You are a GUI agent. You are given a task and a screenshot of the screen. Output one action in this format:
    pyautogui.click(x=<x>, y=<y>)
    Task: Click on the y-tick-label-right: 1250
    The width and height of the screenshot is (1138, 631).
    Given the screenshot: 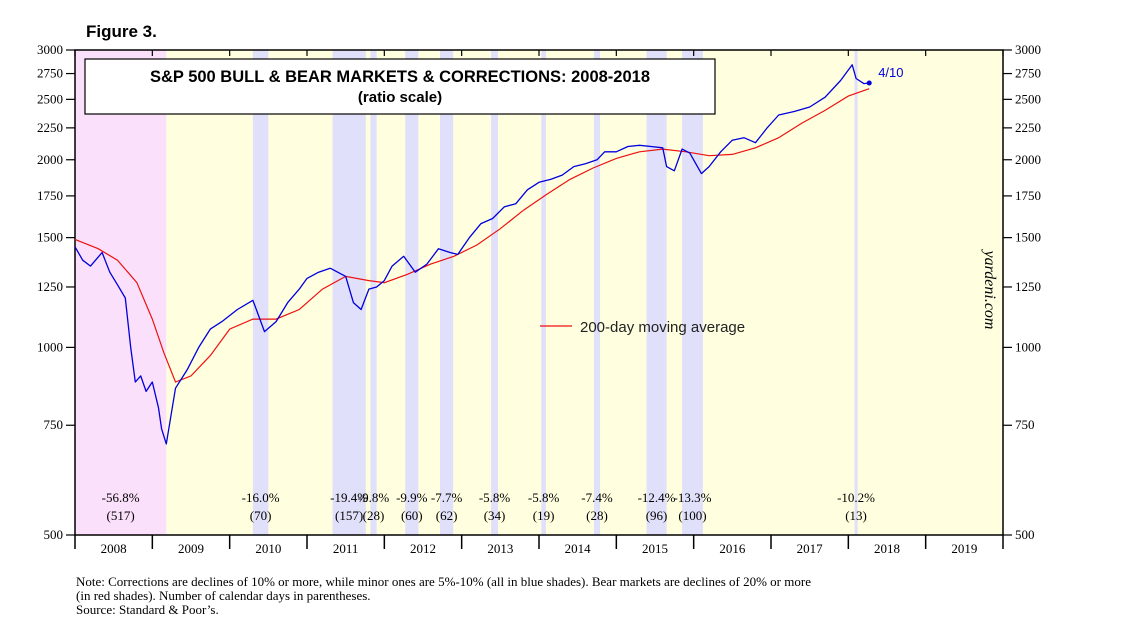 What is the action you would take?
    pyautogui.click(x=1028, y=286)
    